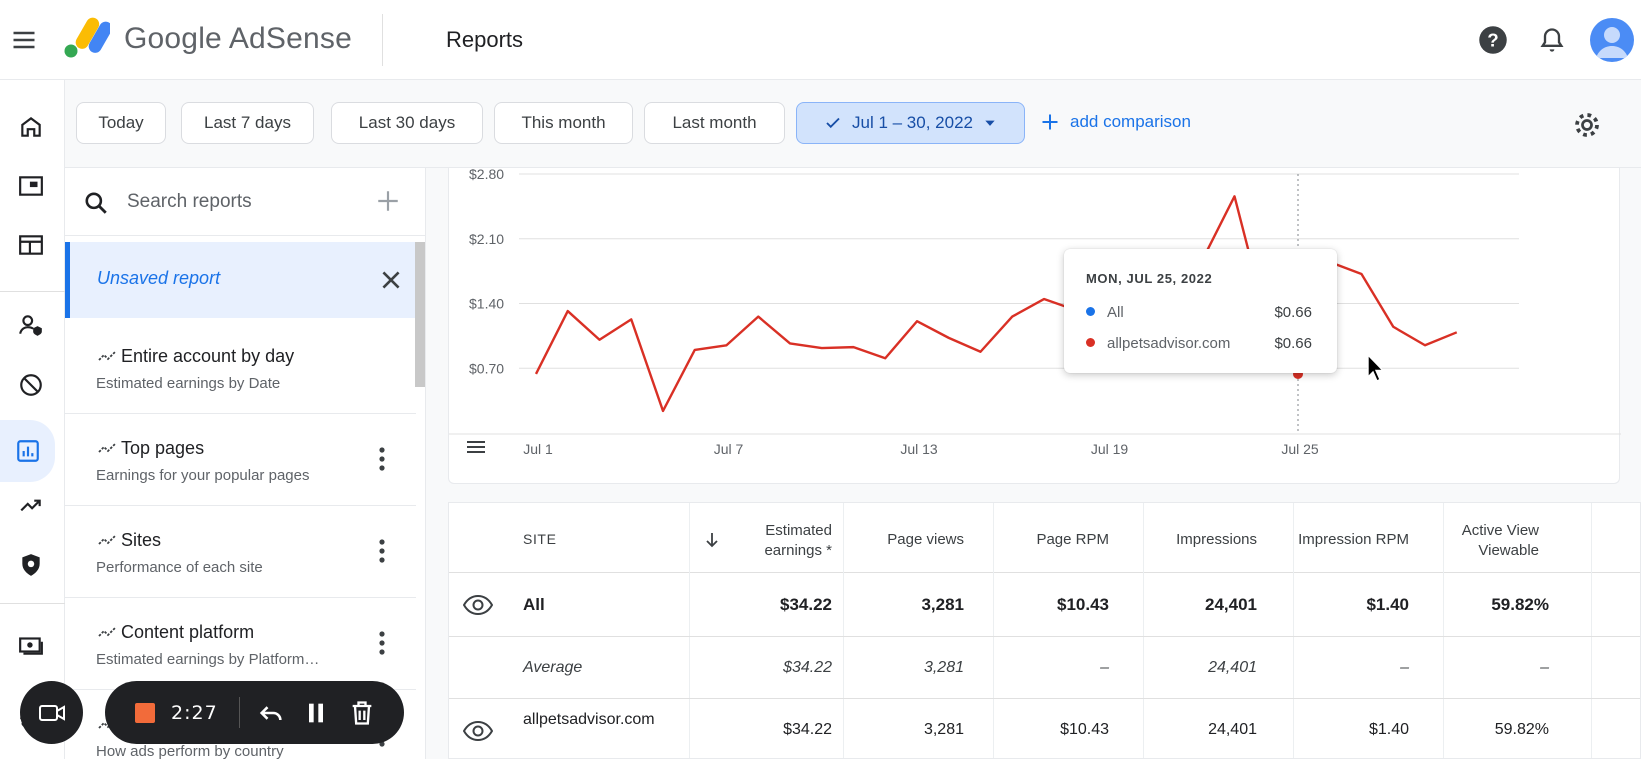 The height and width of the screenshot is (759, 1641). I want to click on bell-icon, so click(1552, 40).